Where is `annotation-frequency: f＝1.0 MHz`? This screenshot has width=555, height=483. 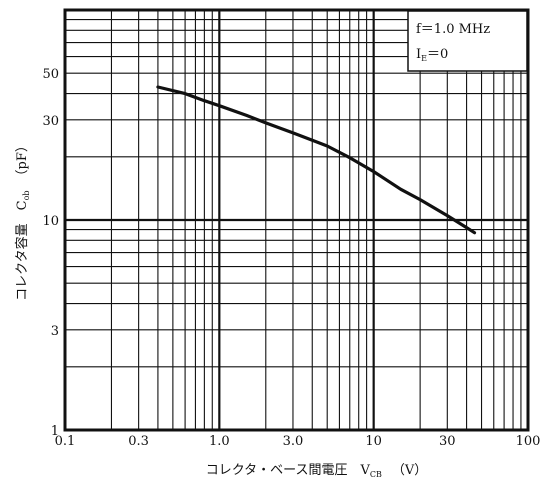 annotation-frequency: f＝1.0 MHz is located at coordinates (453, 29).